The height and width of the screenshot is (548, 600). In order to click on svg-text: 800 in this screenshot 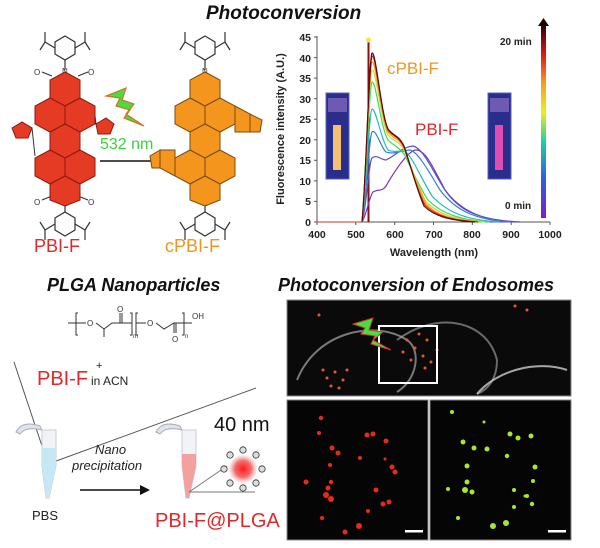, I will do `click(472, 235)`.